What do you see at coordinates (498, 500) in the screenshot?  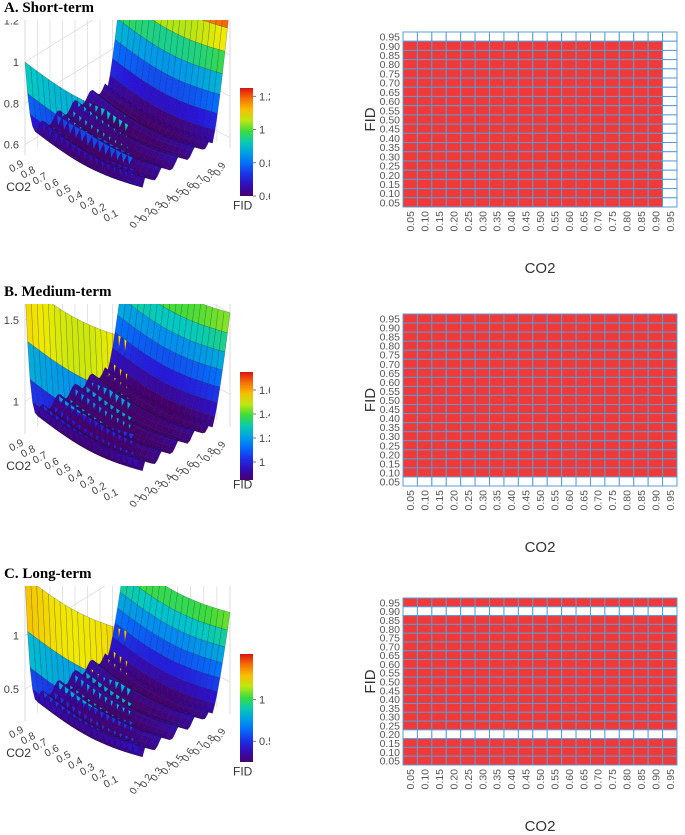 I see `heatmap-1-x-tick: 0.35` at bounding box center [498, 500].